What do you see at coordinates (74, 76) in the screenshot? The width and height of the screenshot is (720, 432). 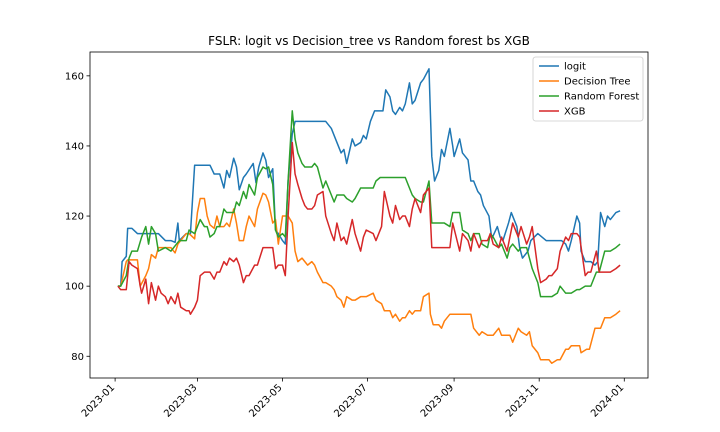 I see `y-tick-label: 160` at bounding box center [74, 76].